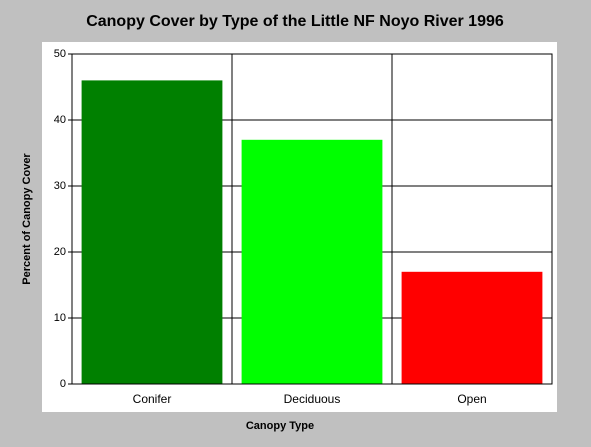  Describe the element at coordinates (280, 426) in the screenshot. I see `x-axis-label: Canopy Type` at that location.